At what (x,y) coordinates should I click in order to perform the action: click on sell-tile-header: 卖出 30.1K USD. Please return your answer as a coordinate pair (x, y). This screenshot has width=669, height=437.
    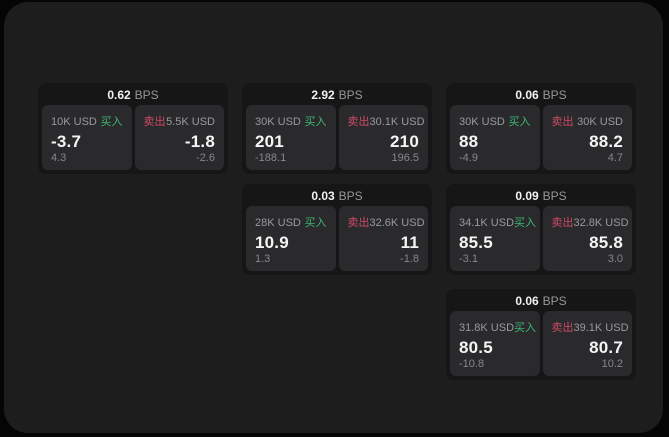
    Looking at the image, I should click on (386, 121).